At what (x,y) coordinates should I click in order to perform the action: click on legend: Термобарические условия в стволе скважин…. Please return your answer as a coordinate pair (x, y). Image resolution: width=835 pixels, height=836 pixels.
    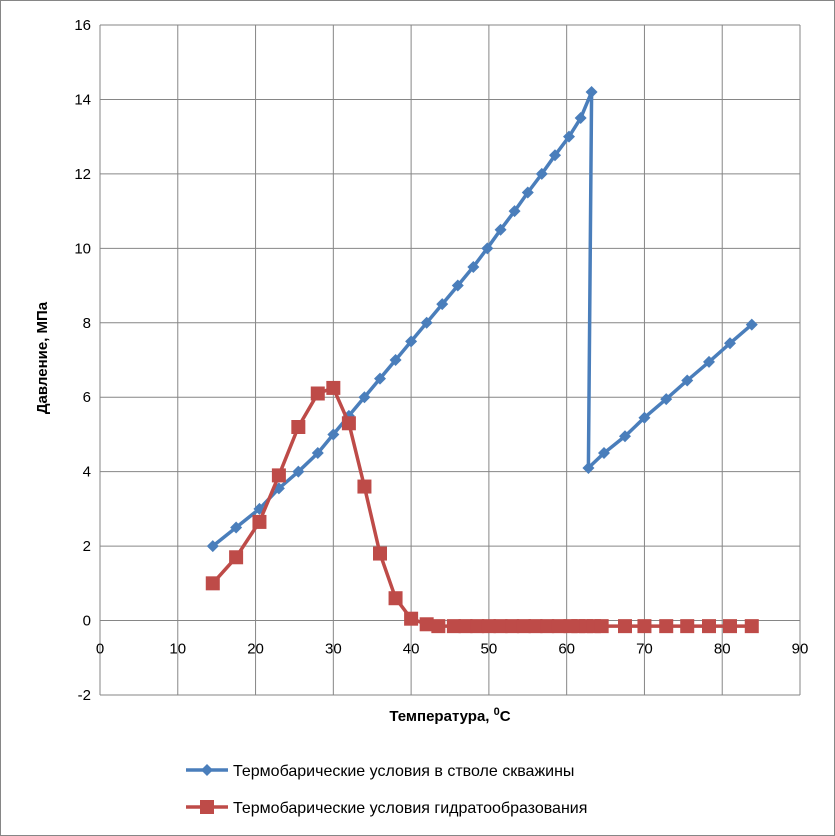
    Looking at the image, I should click on (386, 790).